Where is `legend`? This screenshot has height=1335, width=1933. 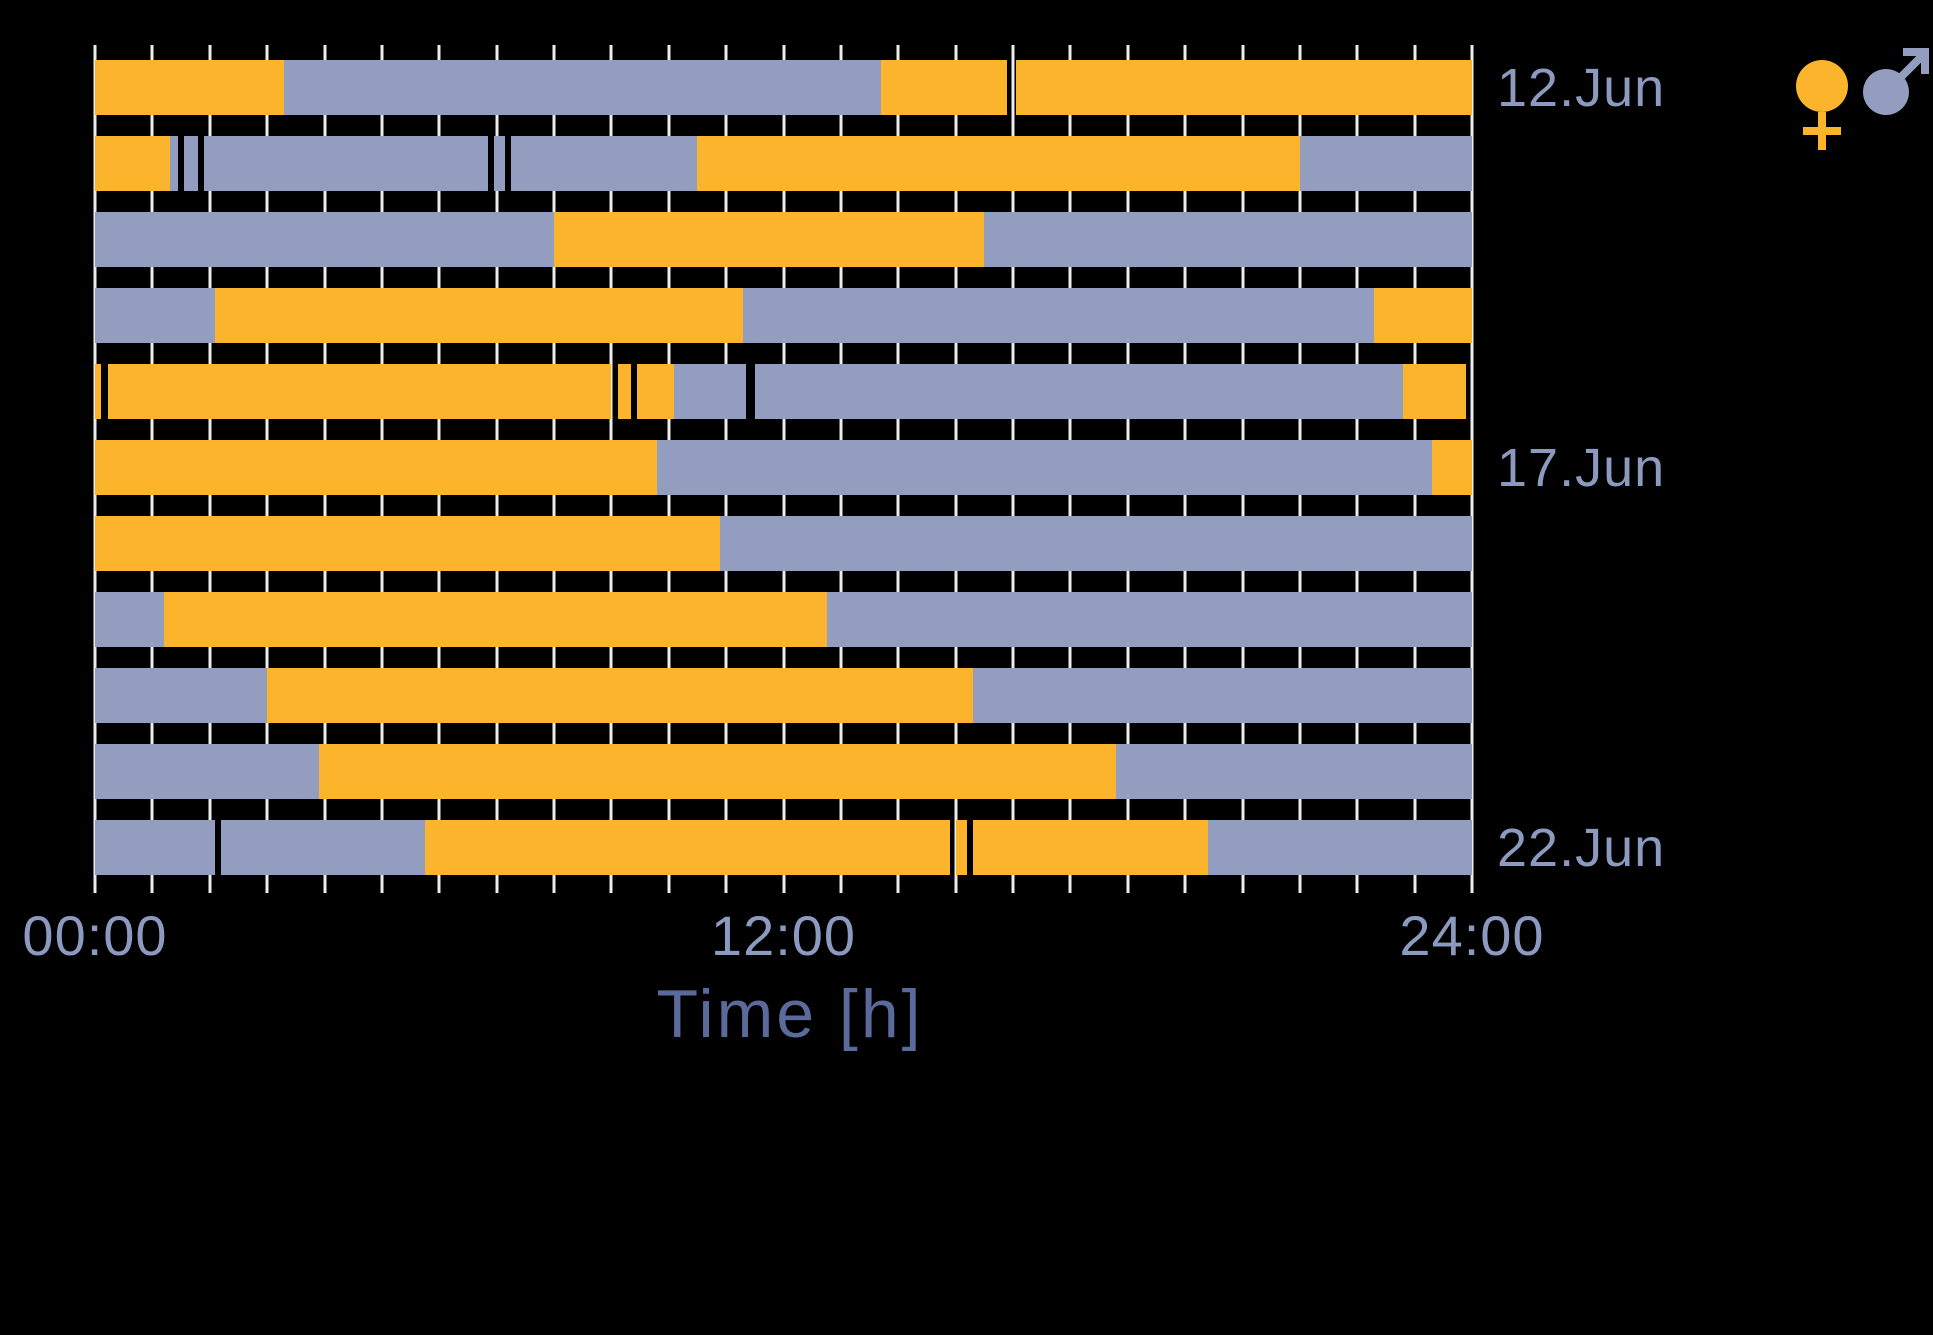
legend is located at coordinates (1856, 97).